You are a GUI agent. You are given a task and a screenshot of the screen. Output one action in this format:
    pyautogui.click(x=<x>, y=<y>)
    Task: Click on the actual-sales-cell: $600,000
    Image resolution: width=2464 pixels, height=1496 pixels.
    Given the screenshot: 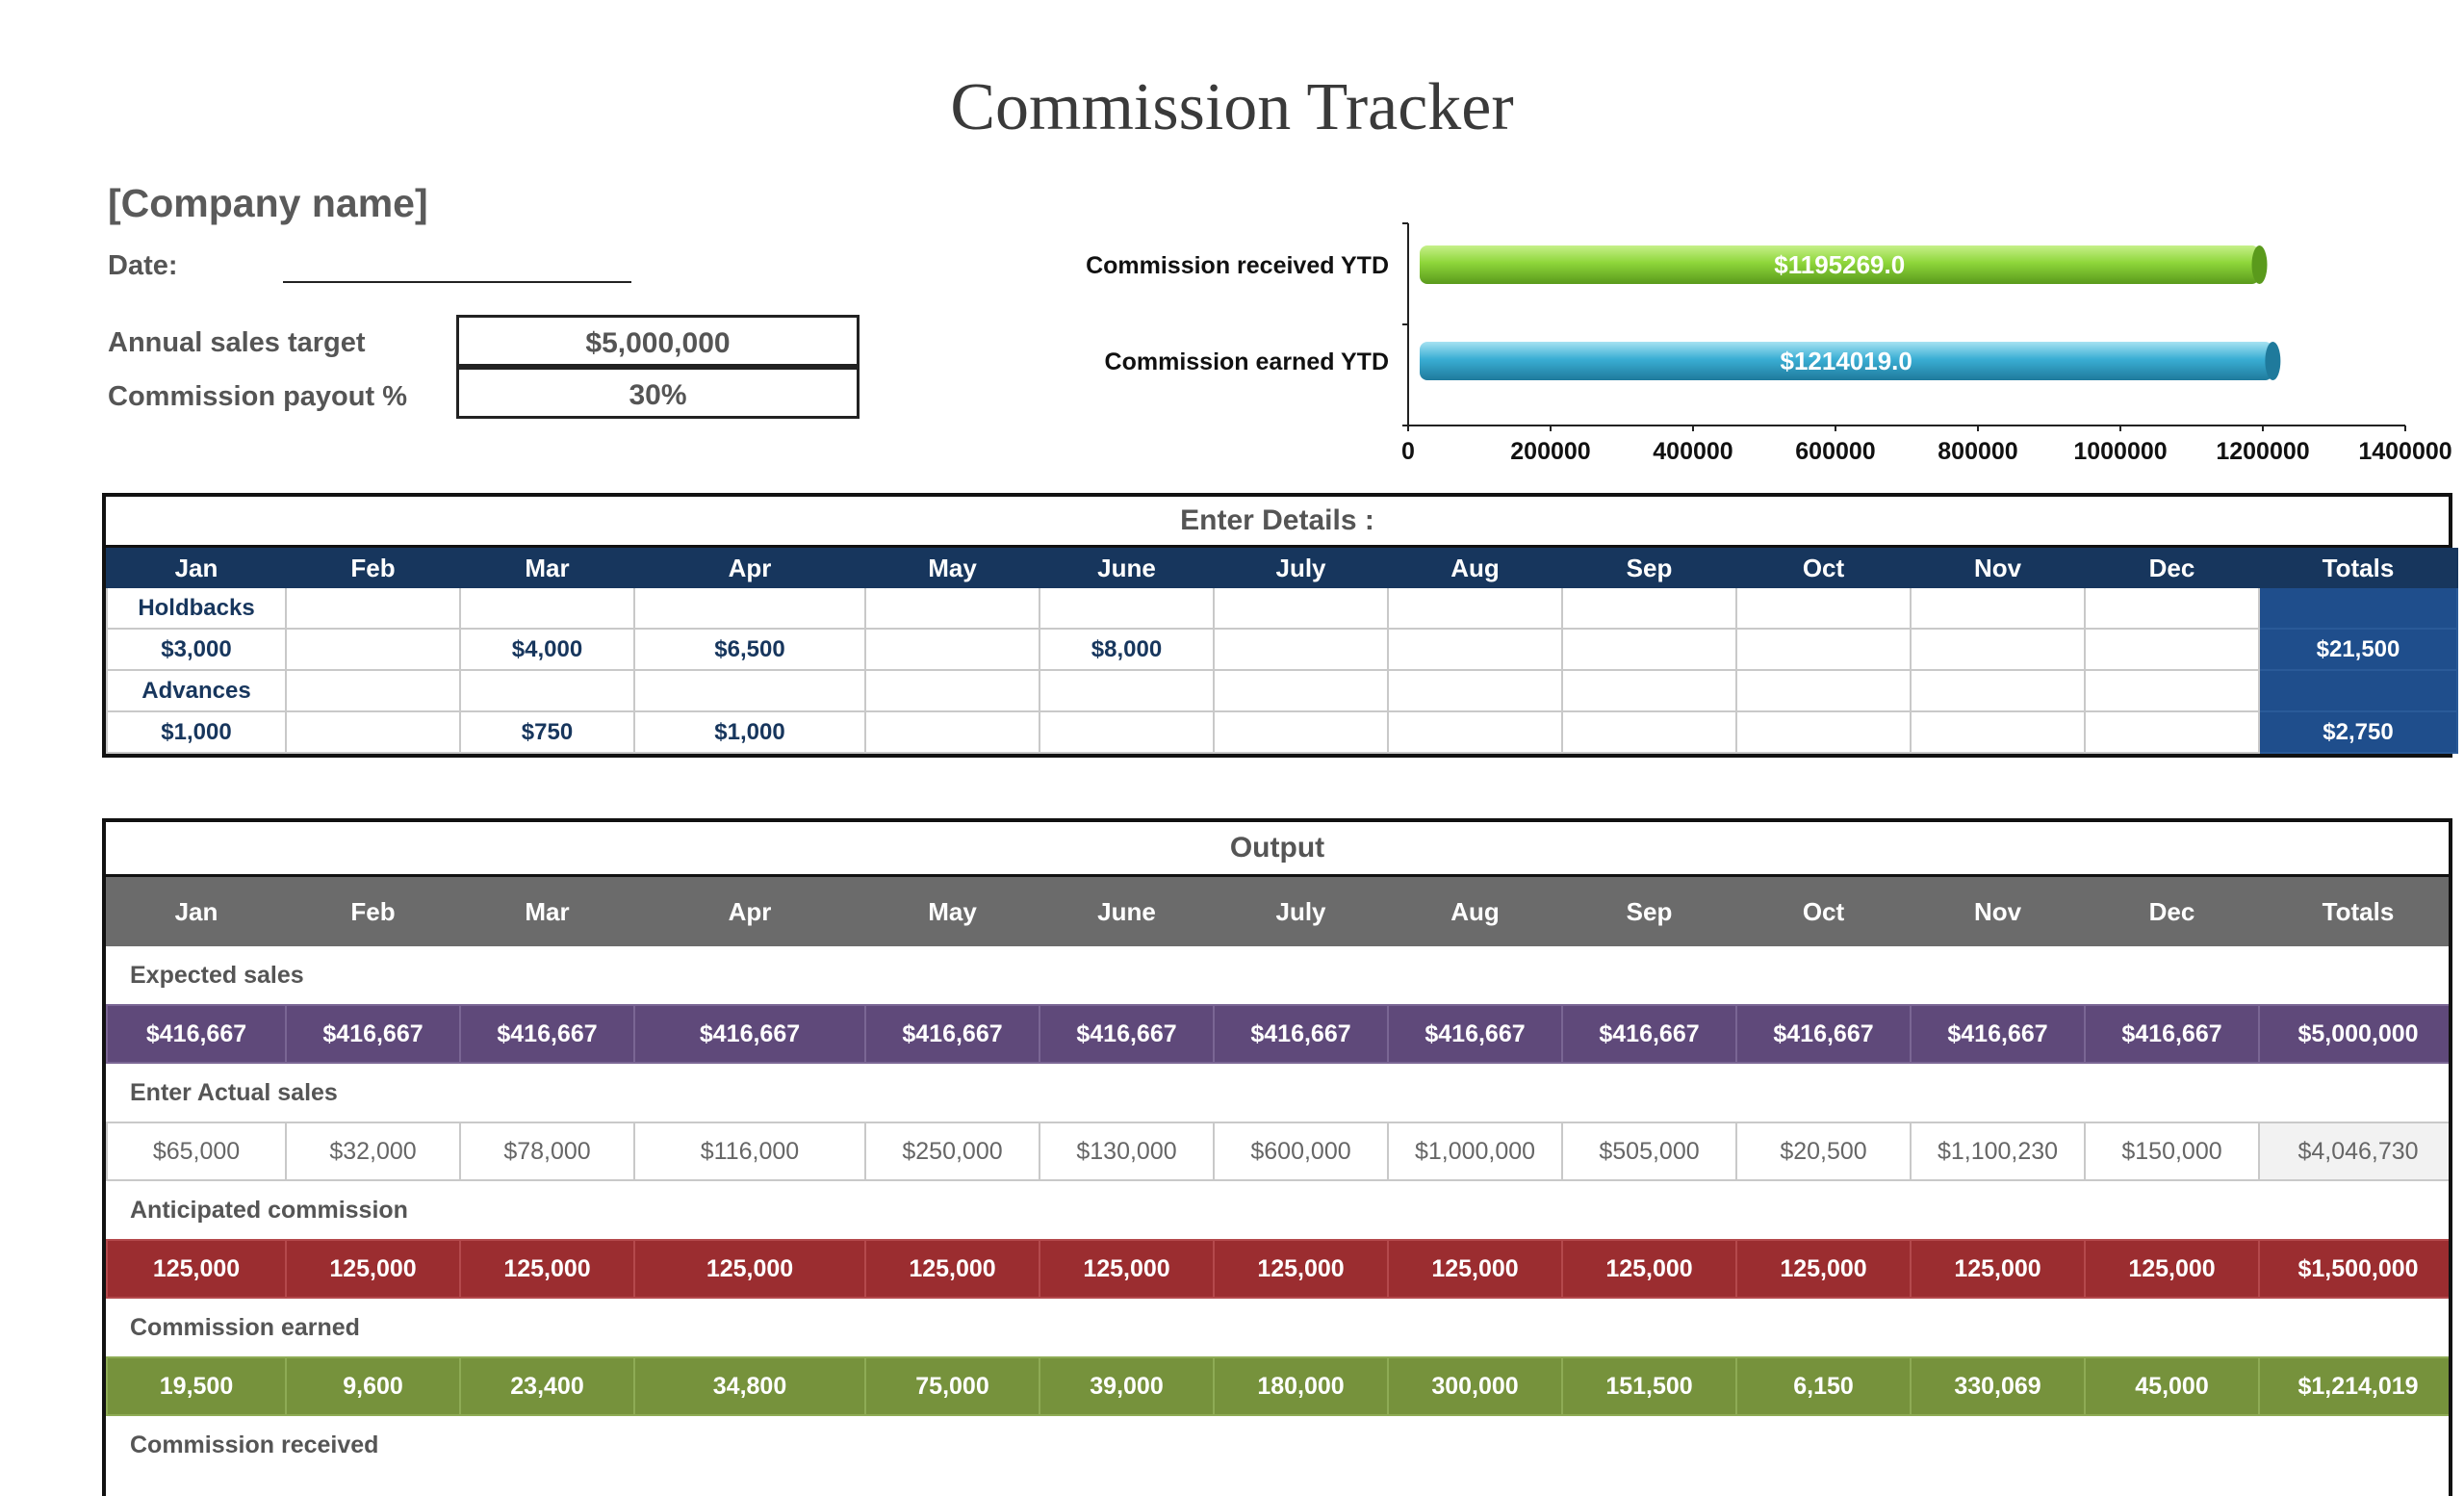 What is the action you would take?
    pyautogui.click(x=1301, y=1151)
    